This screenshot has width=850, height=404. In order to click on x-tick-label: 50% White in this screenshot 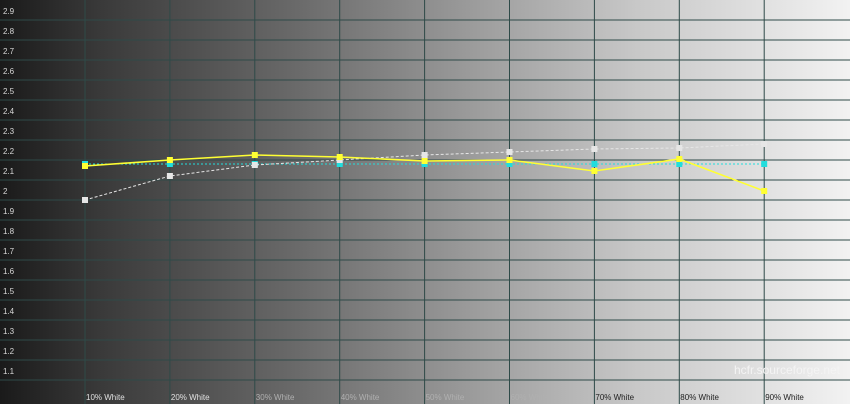, I will do `click(445, 397)`.